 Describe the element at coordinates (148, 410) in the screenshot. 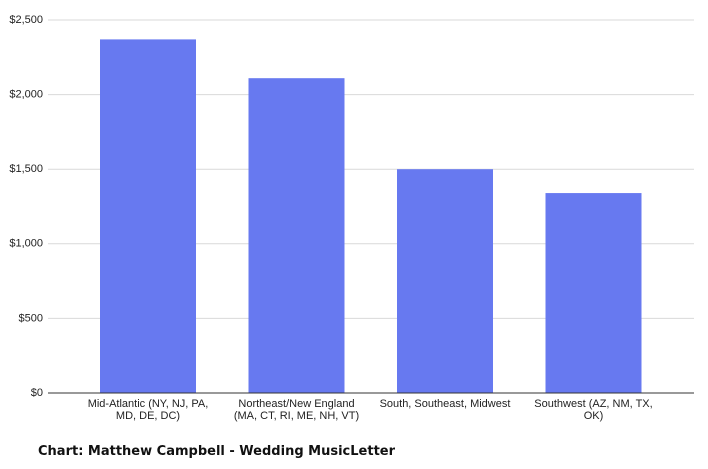

I see `x-tick-label: Mid-Atlantic (NY, NJ, PA, MD, DE, DC)` at that location.